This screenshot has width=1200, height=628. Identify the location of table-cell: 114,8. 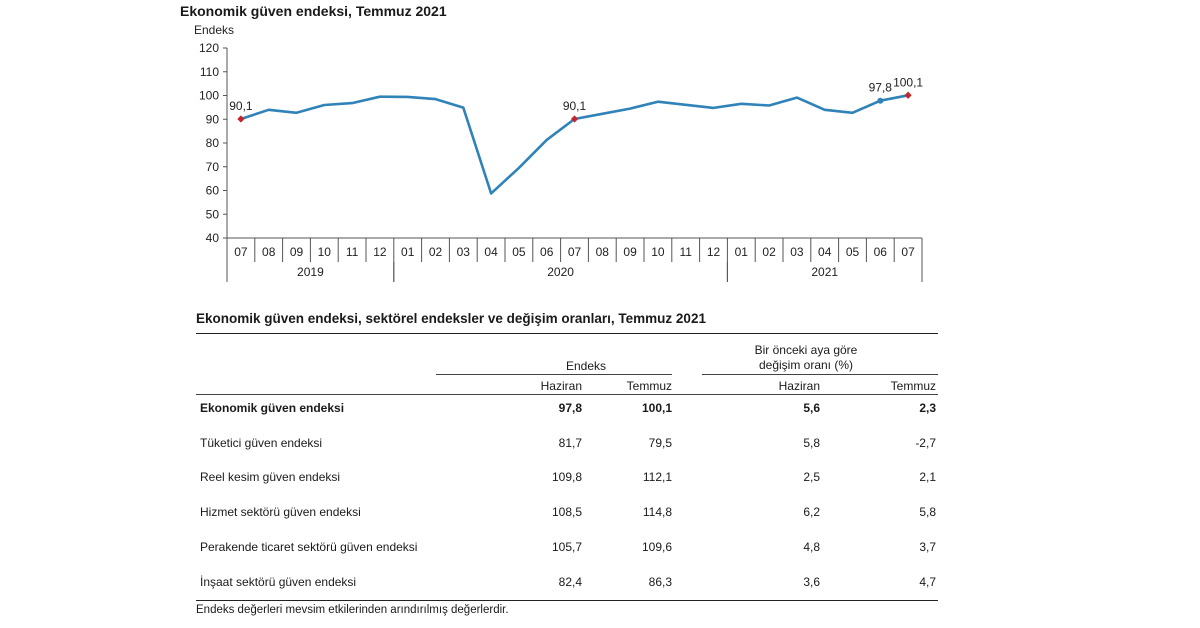
(657, 512).